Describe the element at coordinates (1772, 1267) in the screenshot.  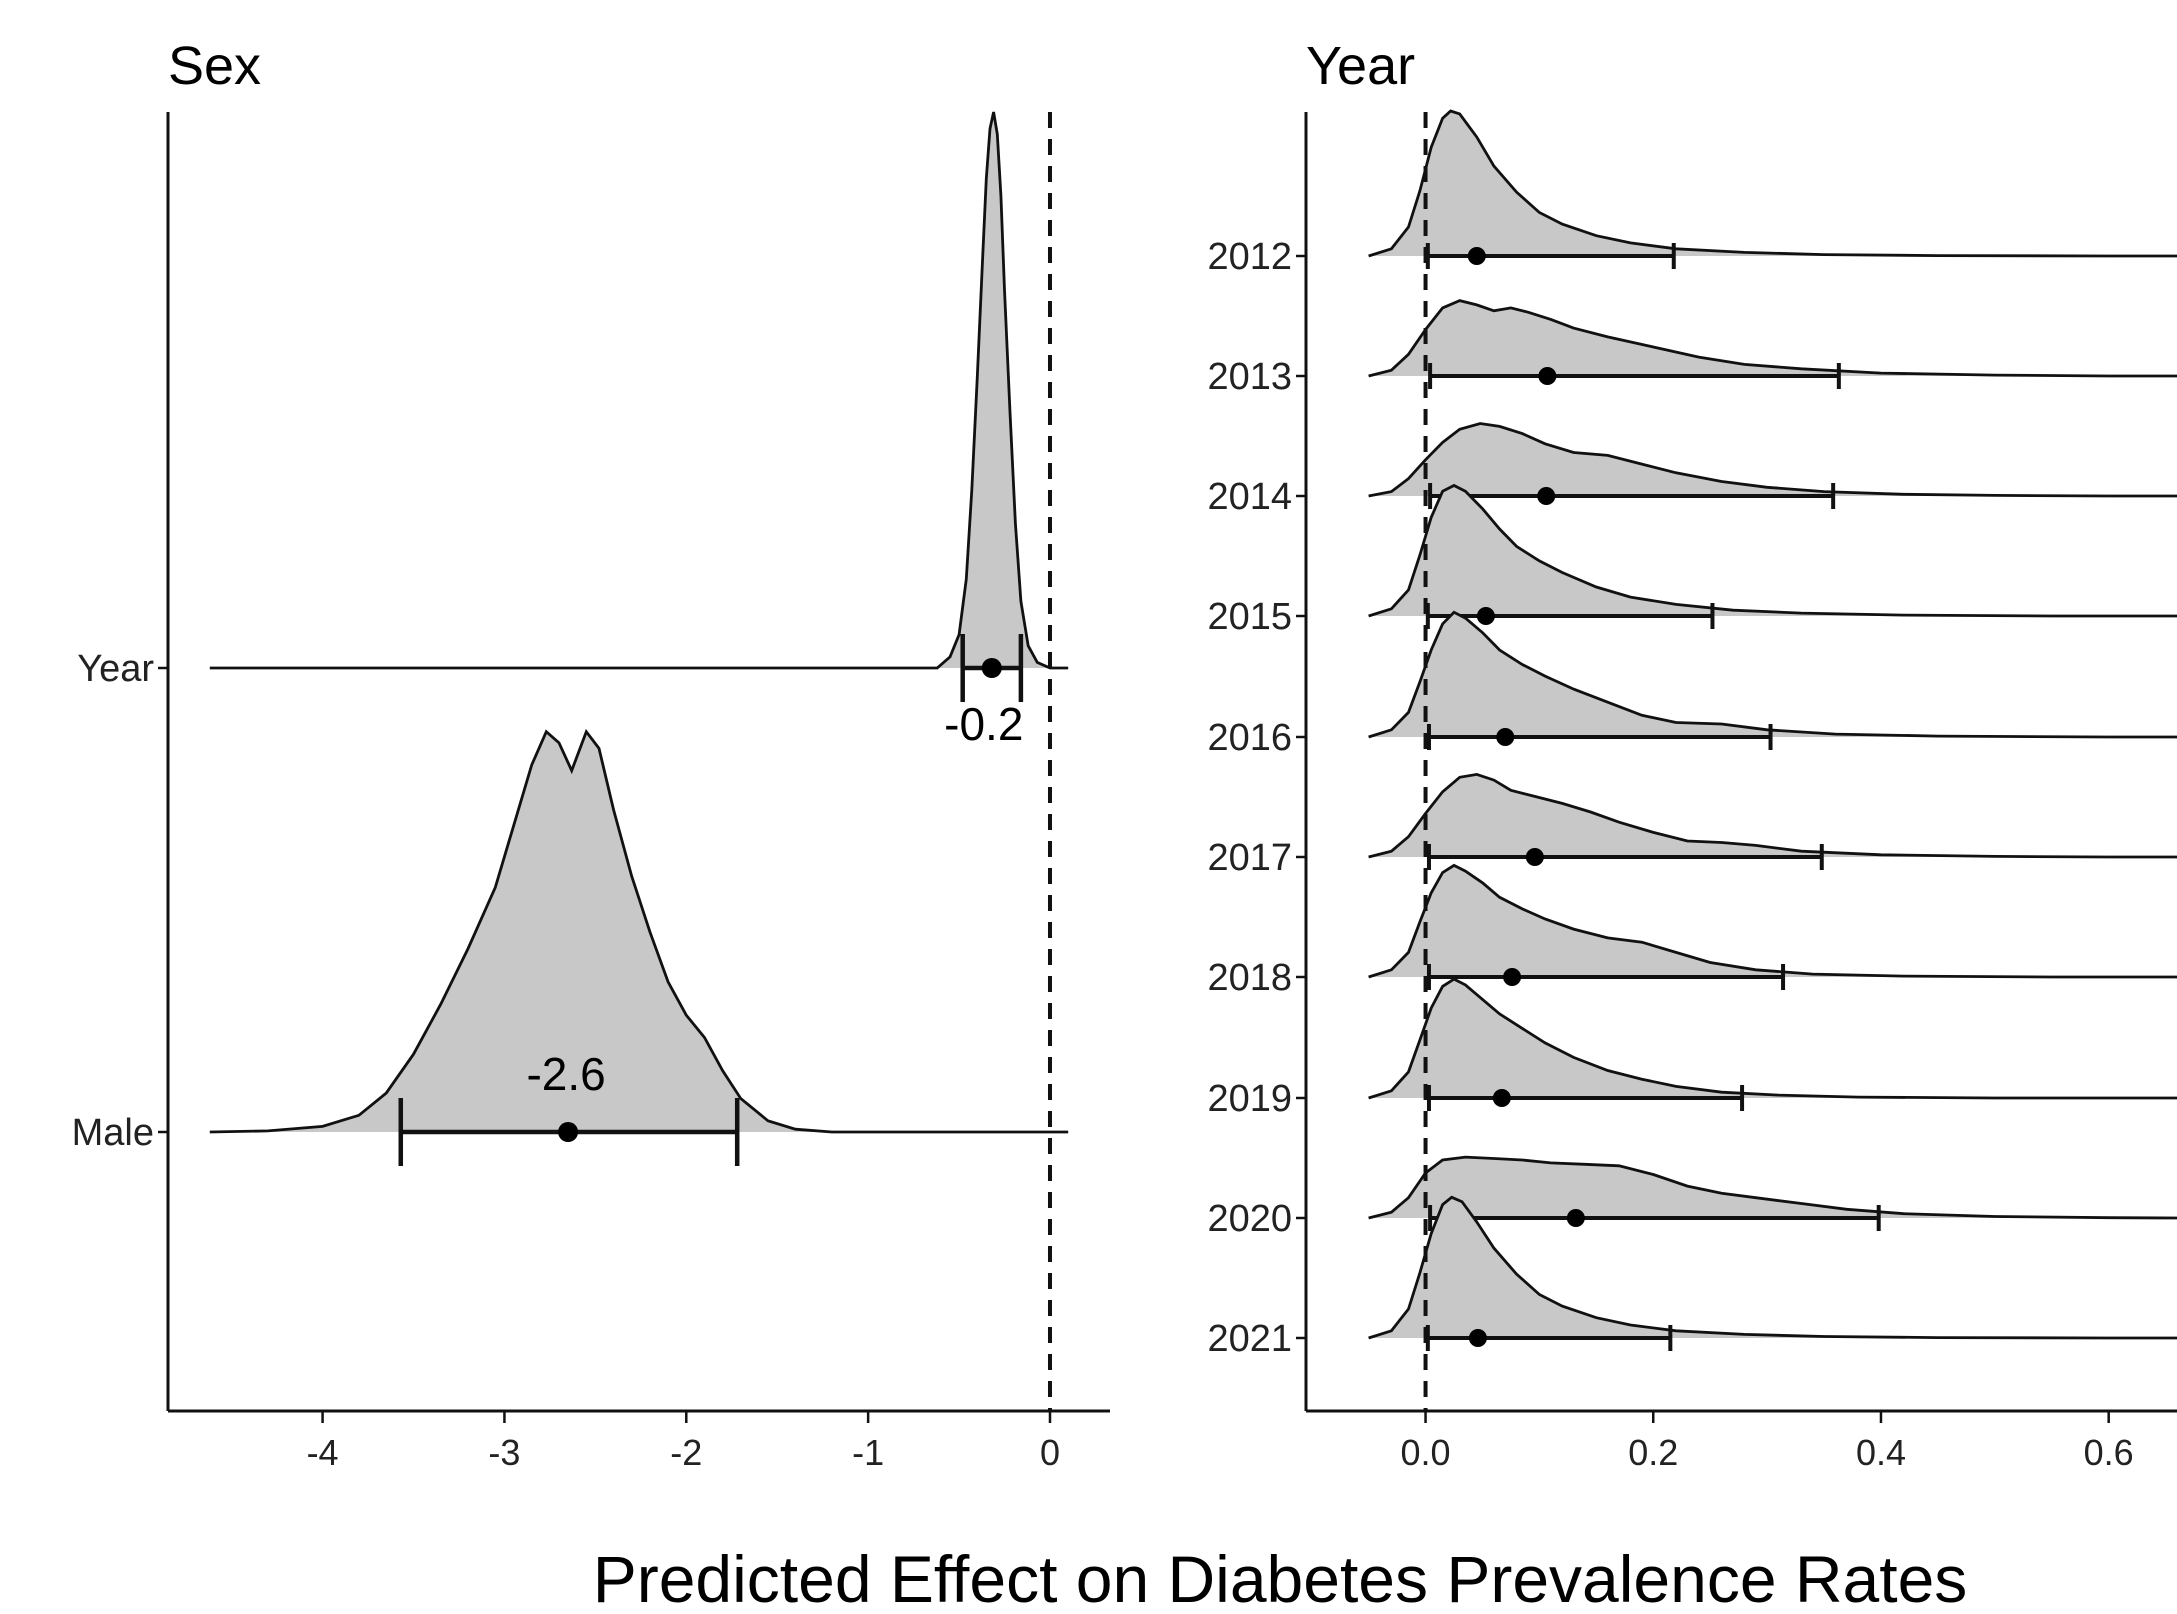
I see `density-fill-2021` at that location.